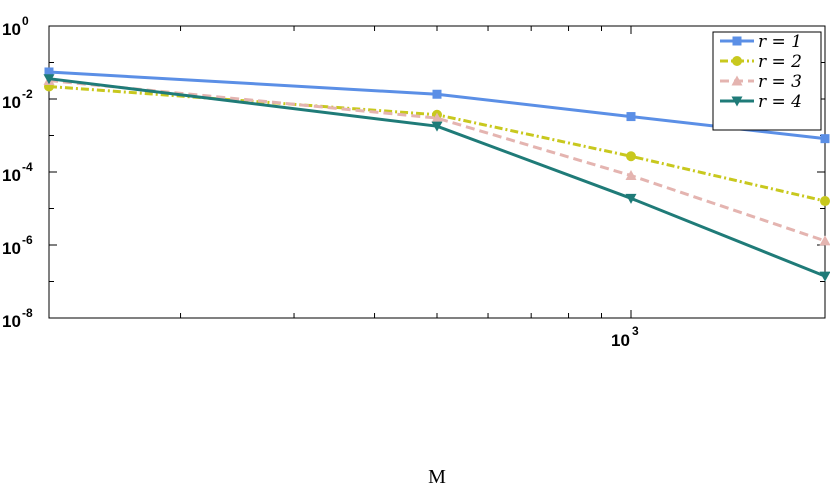  I want to click on x-axis-label: M, so click(437, 476).